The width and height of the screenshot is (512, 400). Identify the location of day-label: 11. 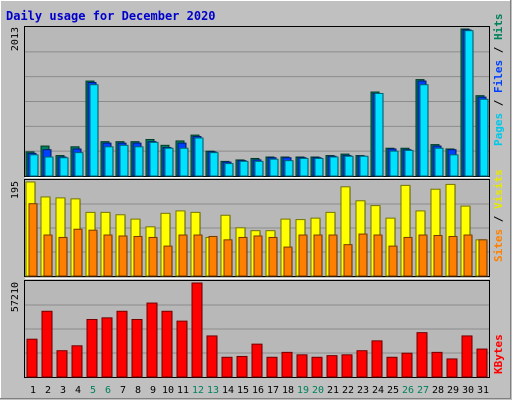
(183, 390).